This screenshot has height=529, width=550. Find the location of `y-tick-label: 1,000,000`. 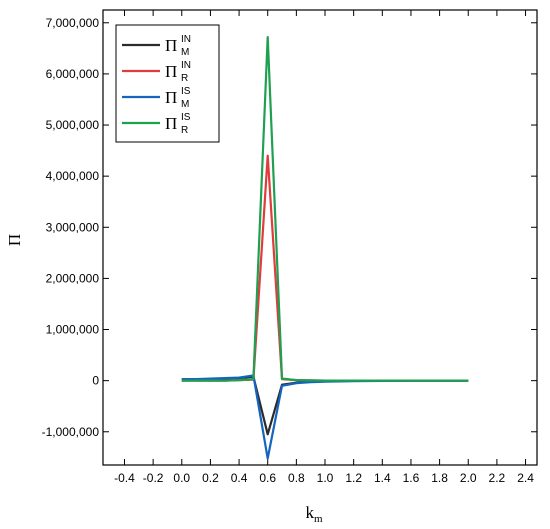

y-tick-label: 1,000,000 is located at coordinates (73, 330).